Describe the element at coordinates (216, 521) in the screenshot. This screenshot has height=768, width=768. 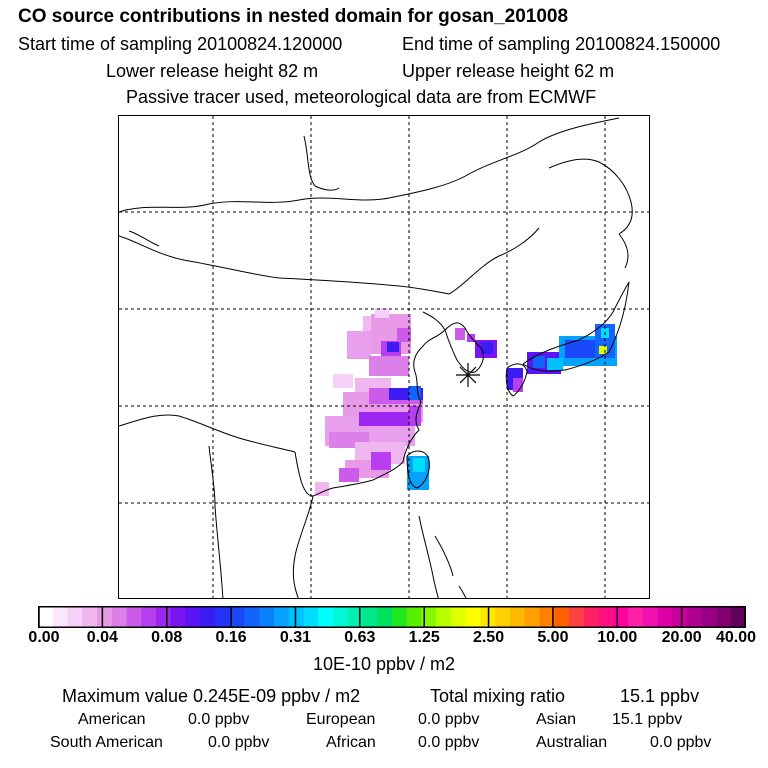
I see `myanmar-border` at that location.